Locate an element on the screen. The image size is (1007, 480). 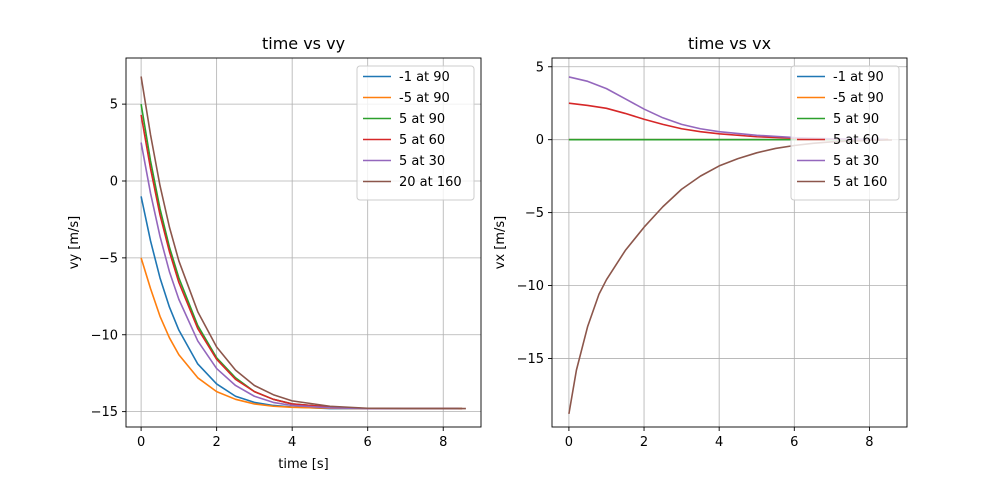
legend-label-5: 5 at 160 is located at coordinates (860, 182).